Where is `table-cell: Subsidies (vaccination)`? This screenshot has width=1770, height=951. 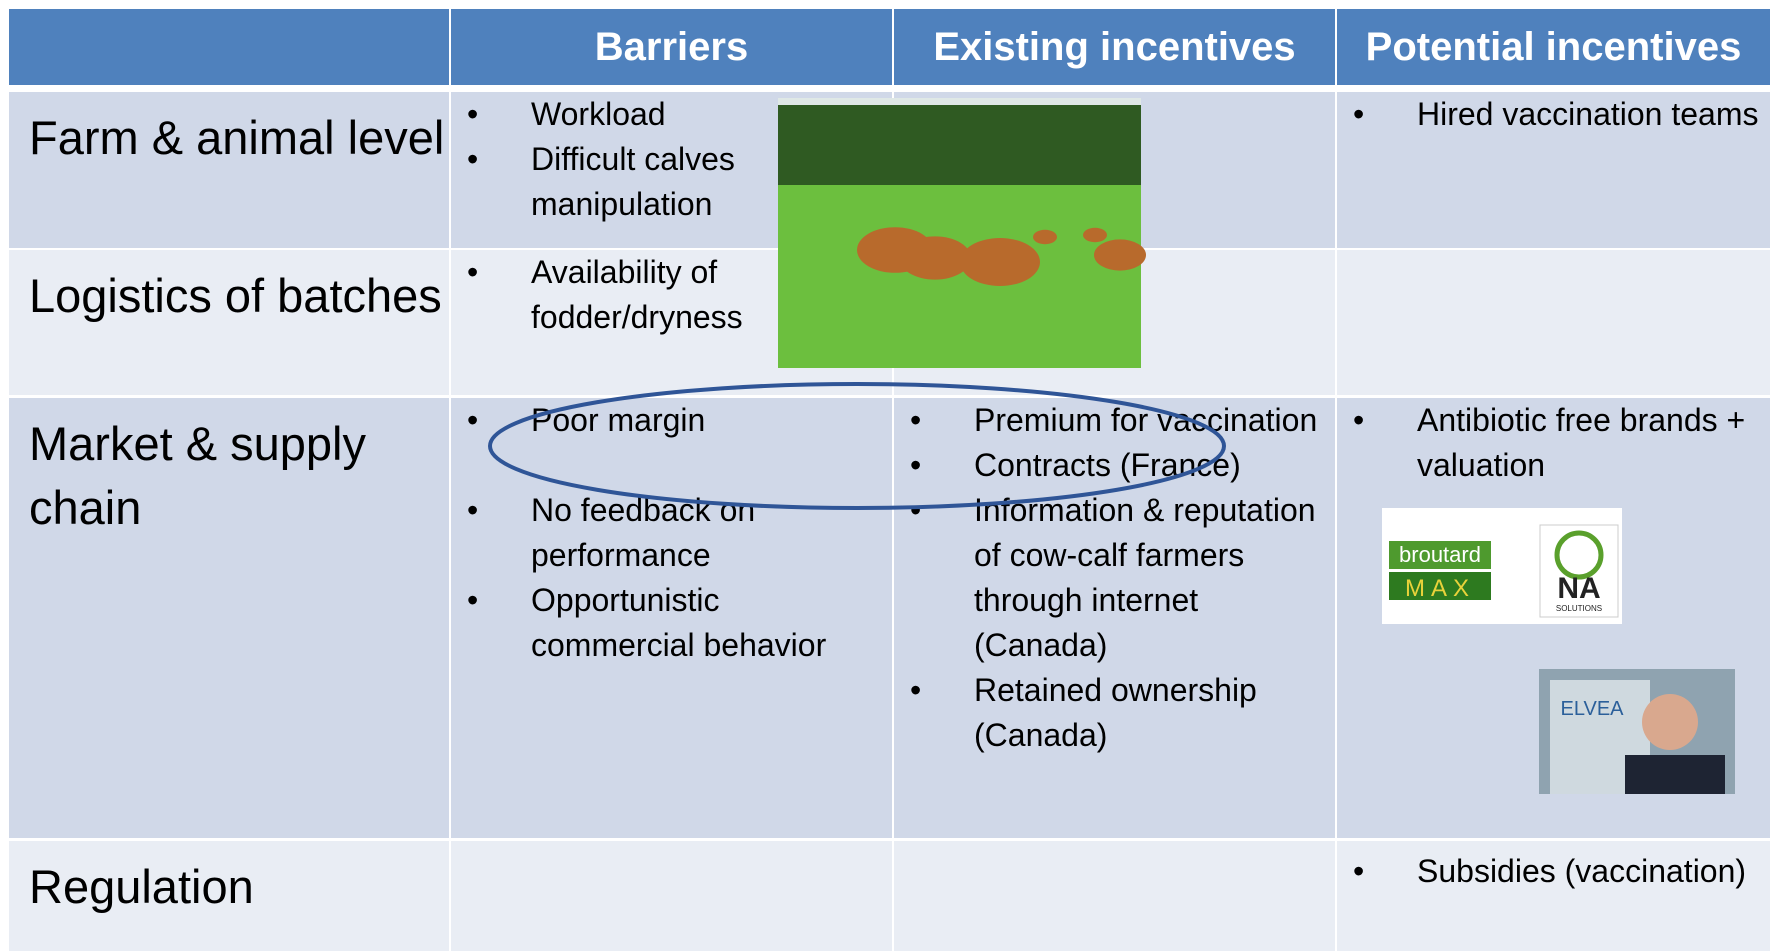 table-cell: Subsidies (vaccination) is located at coordinates (1553, 896).